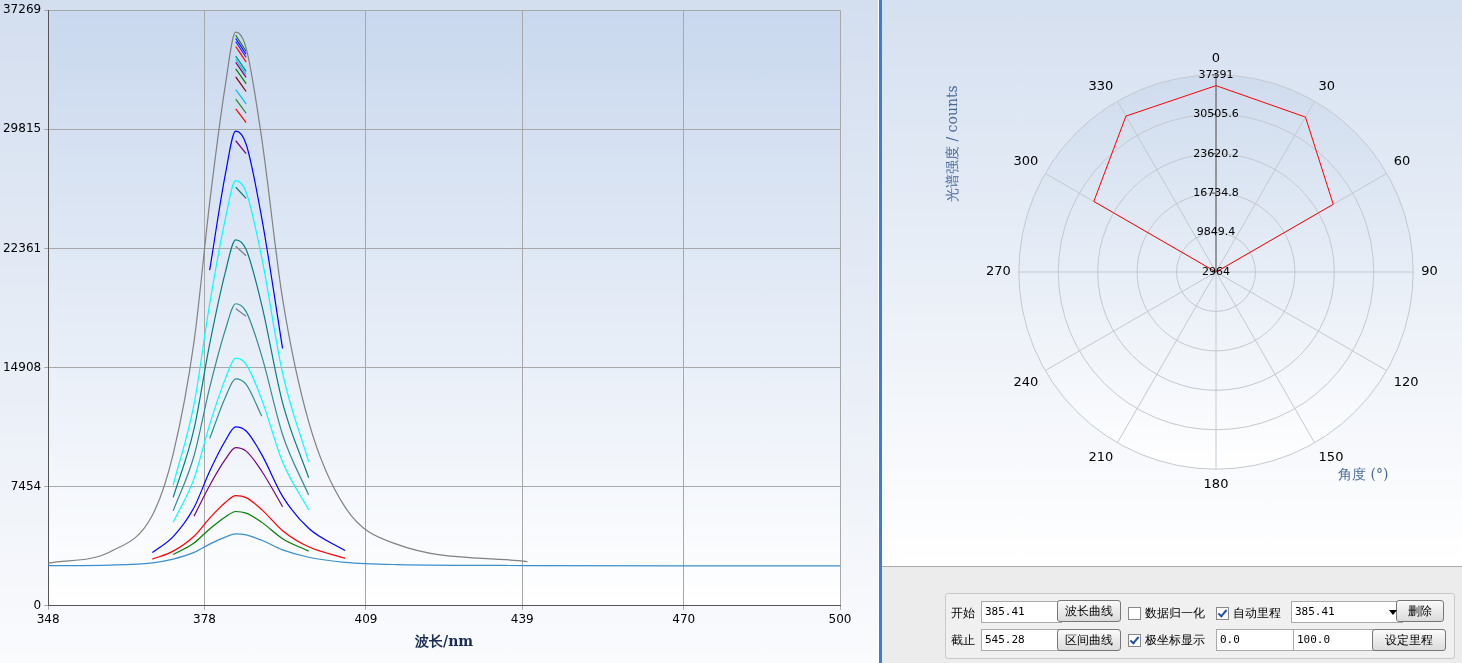 The image size is (1462, 663). What do you see at coordinates (1216, 153) in the screenshot?
I see `y-tick-label: 23620.2` at bounding box center [1216, 153].